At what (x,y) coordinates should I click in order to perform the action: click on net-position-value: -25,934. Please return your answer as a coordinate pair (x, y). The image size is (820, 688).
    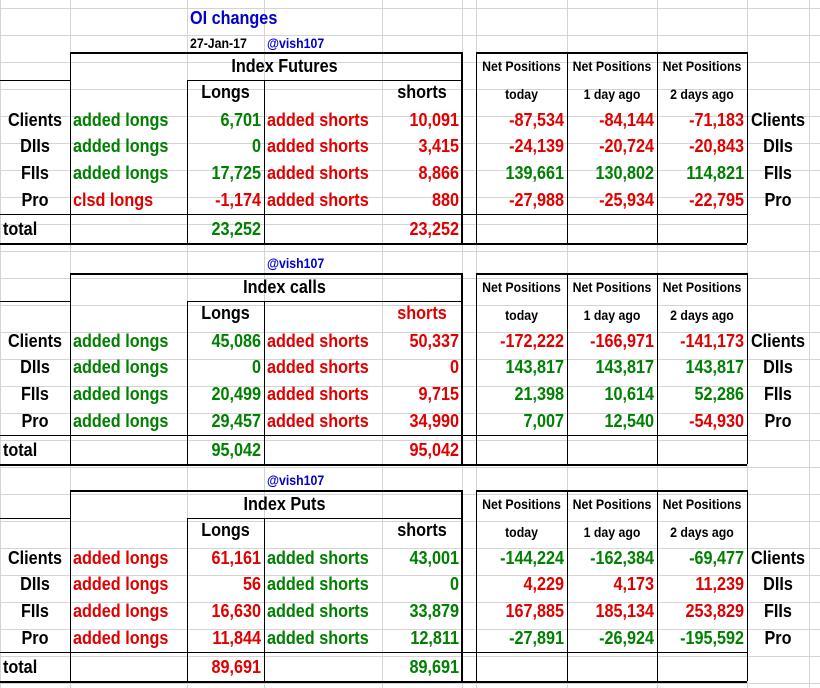
    Looking at the image, I should click on (626, 200).